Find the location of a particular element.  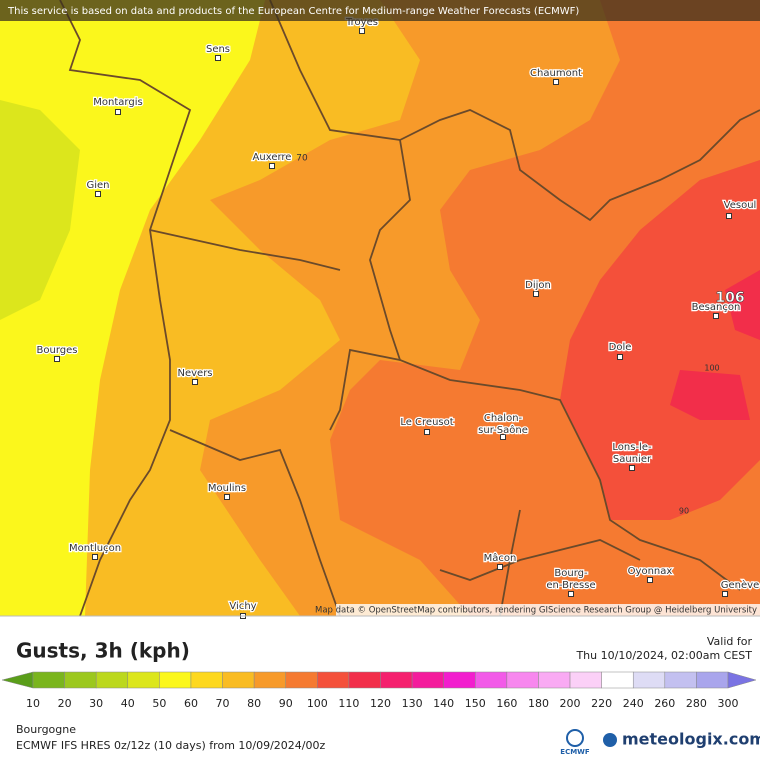

city-label: Lons-le- is located at coordinates (632, 447).